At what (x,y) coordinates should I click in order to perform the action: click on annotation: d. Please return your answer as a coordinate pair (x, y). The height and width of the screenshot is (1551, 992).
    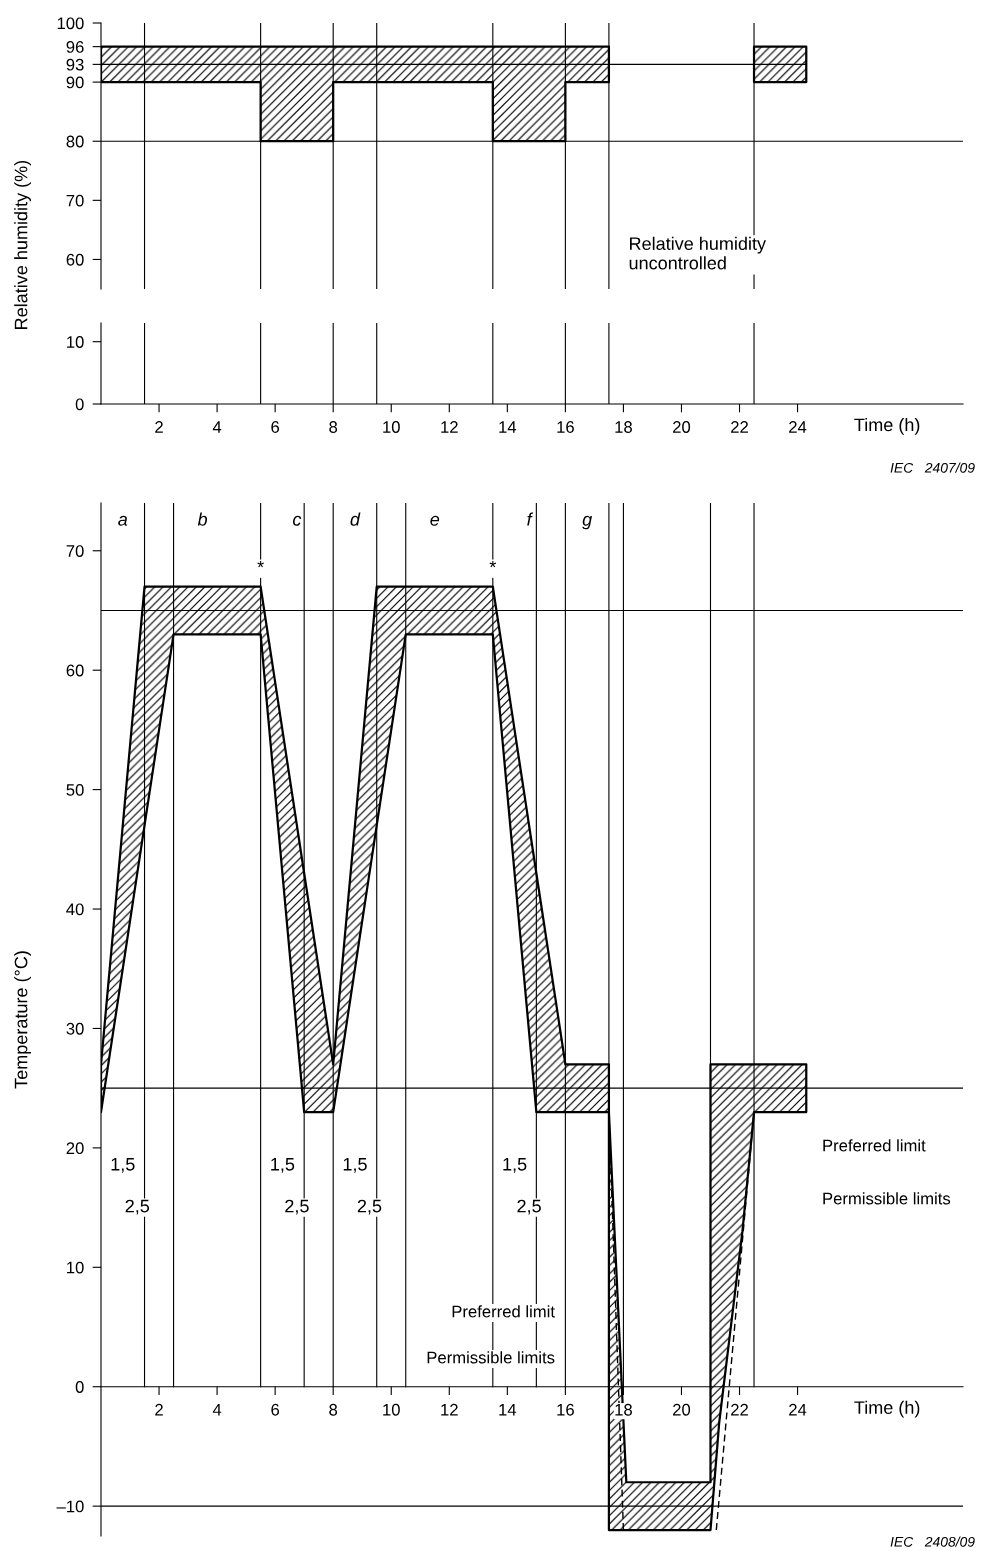
    Looking at the image, I should click on (355, 519).